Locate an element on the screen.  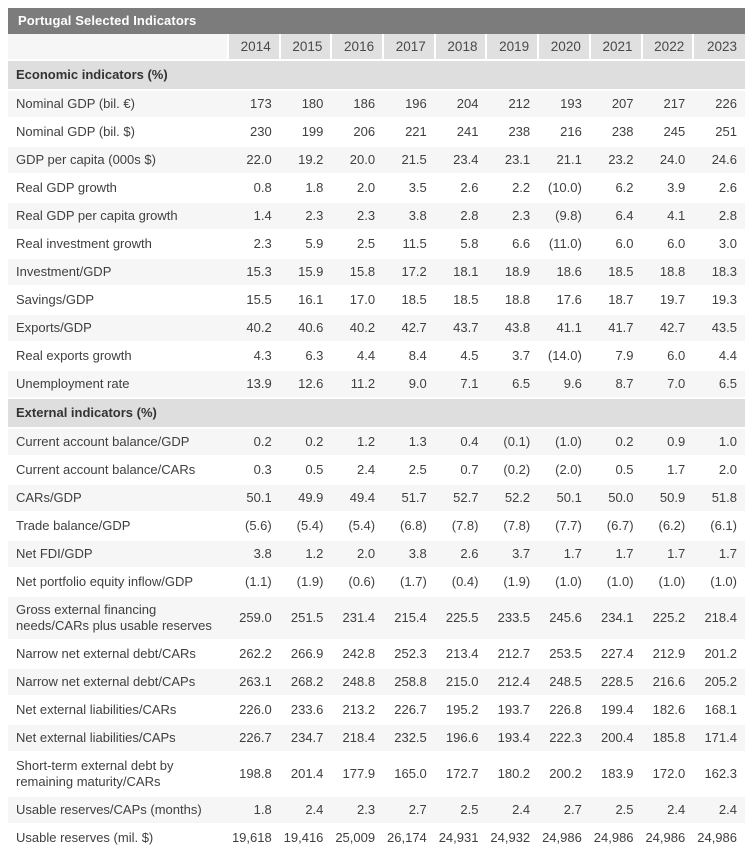
value-cell: 233.5 is located at coordinates (512, 617).